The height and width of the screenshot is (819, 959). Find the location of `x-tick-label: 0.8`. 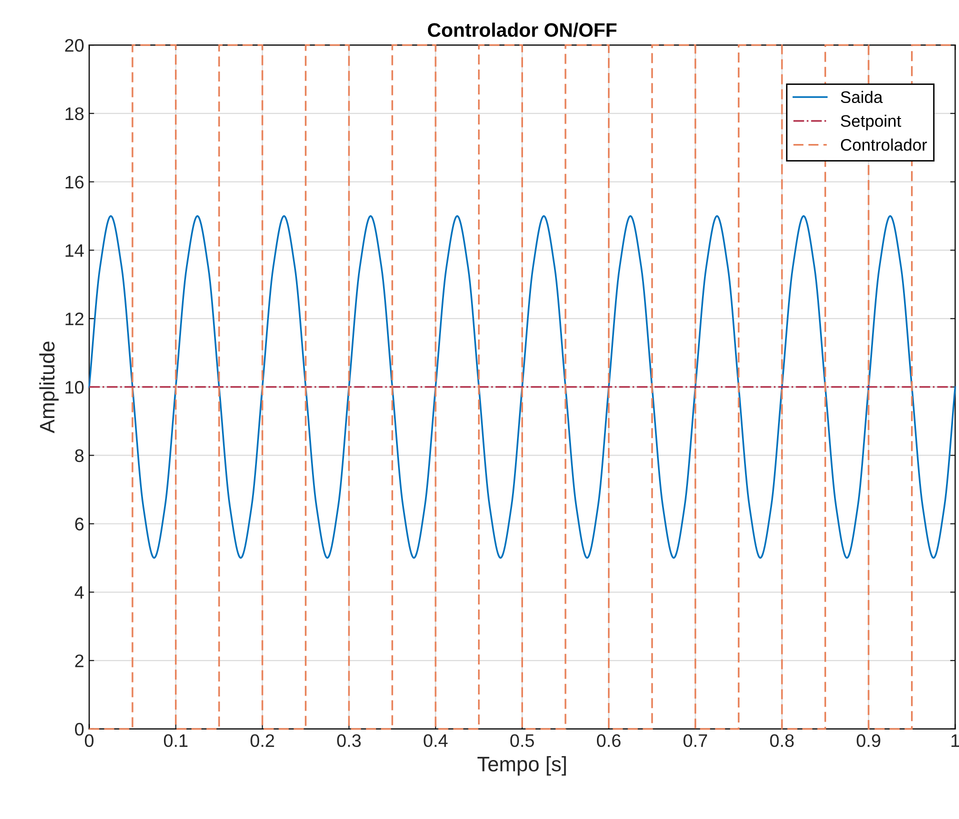

x-tick-label: 0.8 is located at coordinates (782, 741).